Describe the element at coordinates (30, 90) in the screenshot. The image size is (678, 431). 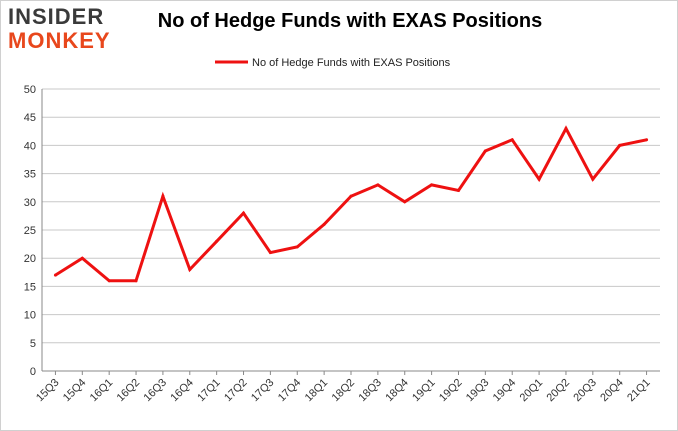
I see `y-tick-label: 50` at that location.